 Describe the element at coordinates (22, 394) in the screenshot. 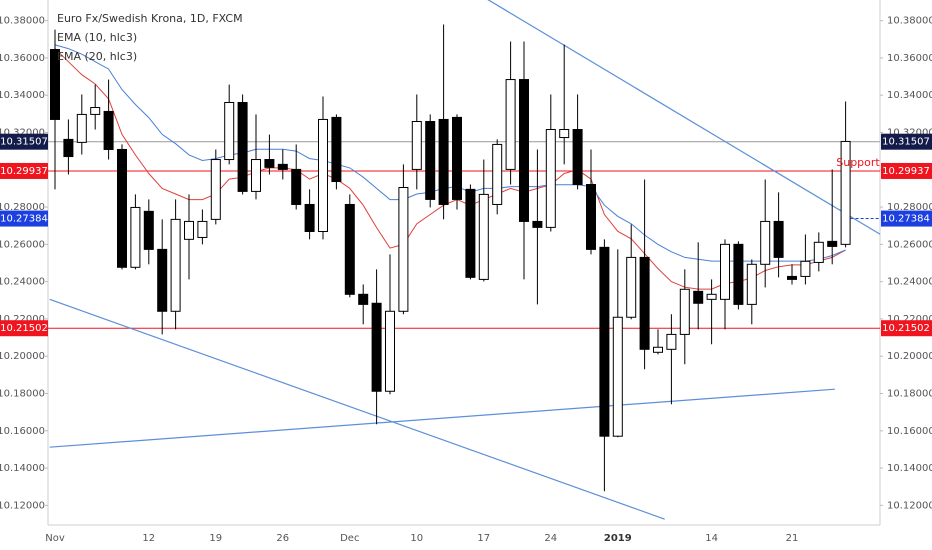

I see `y-tick-label: 10.18000` at that location.